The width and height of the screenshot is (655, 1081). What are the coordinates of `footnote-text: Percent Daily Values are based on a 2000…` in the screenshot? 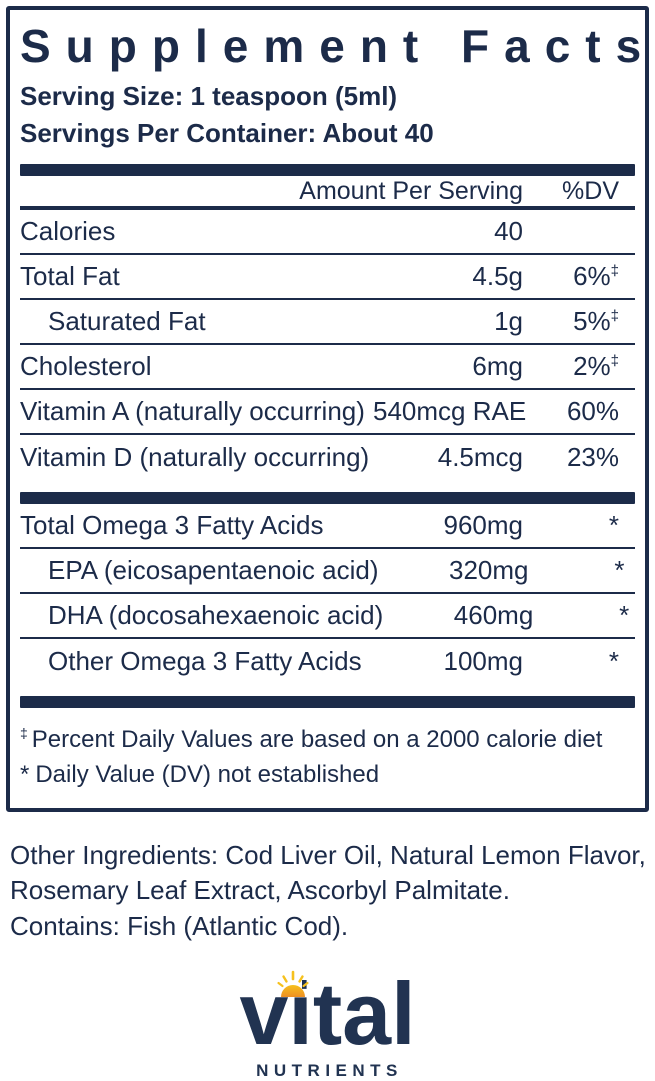 It's located at (317, 739).